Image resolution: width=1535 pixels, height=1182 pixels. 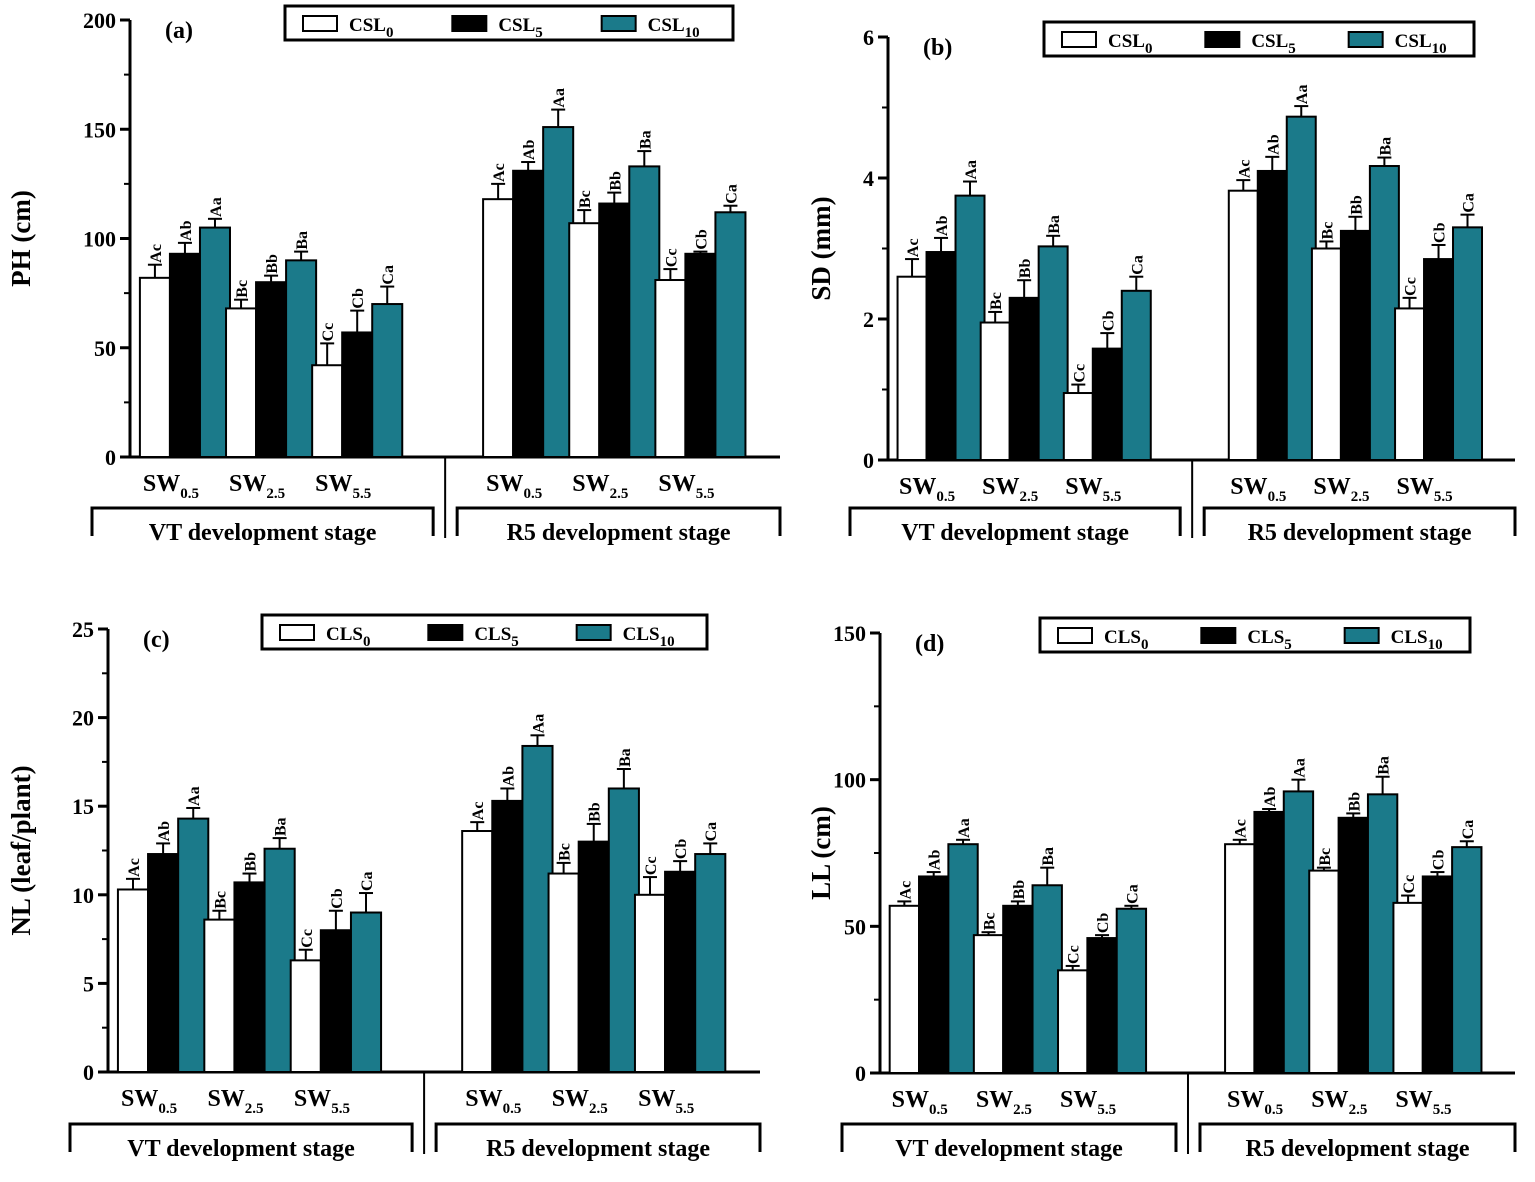 I want to click on panel-label: (c), so click(x=156, y=640).